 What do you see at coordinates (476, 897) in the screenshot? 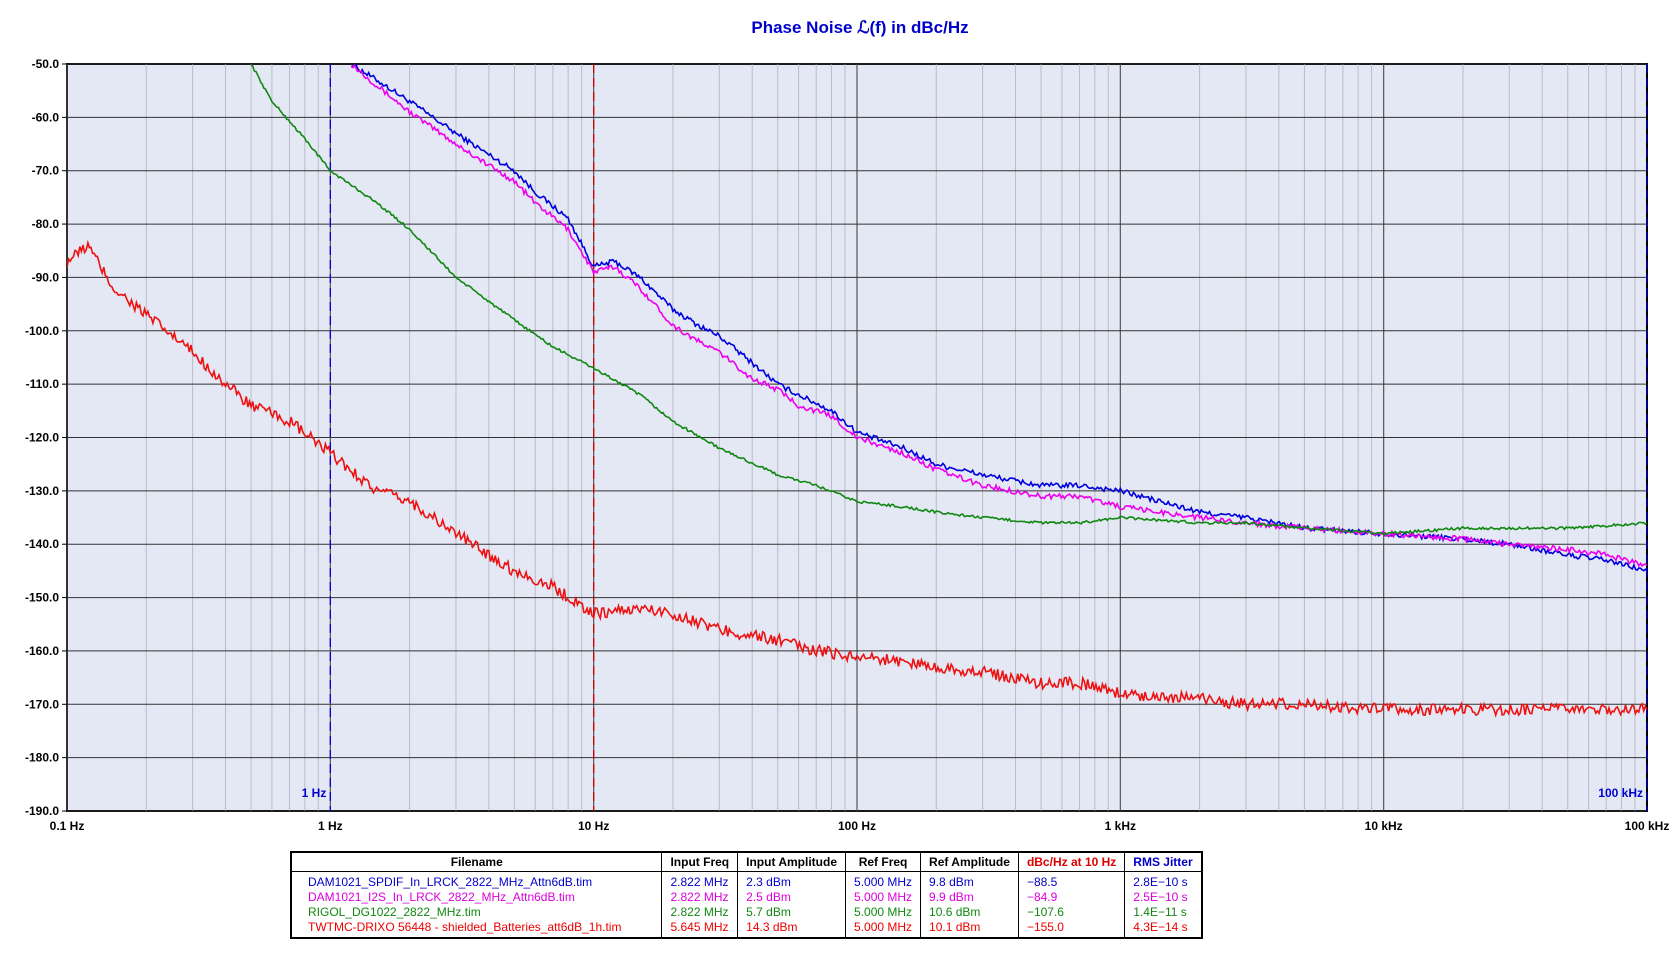
I see `legend-cell-filename: DAM1021_I2S_In_LRCK_2822_MHz_Attn6dB.tim` at bounding box center [476, 897].